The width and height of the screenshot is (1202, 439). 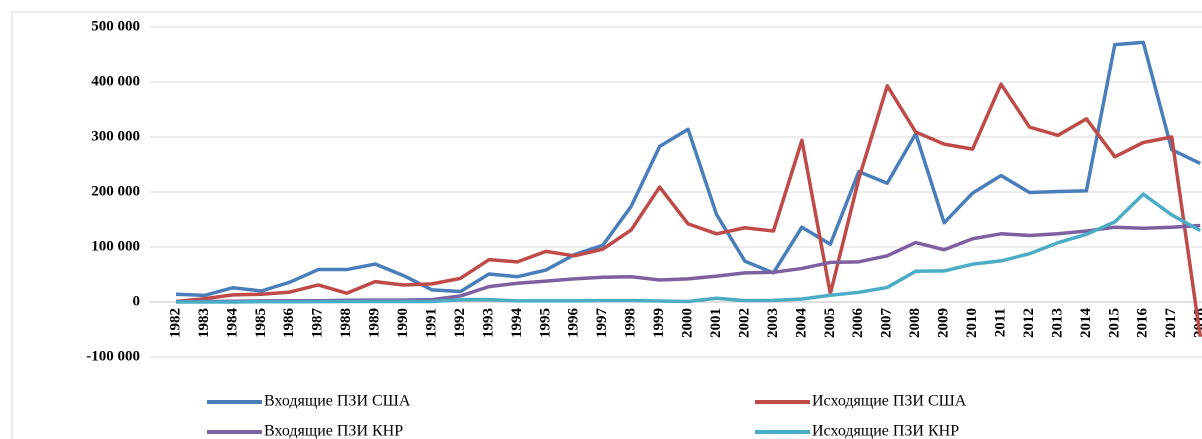 What do you see at coordinates (460, 323) in the screenshot?
I see `x-tick-label: 1992` at bounding box center [460, 323].